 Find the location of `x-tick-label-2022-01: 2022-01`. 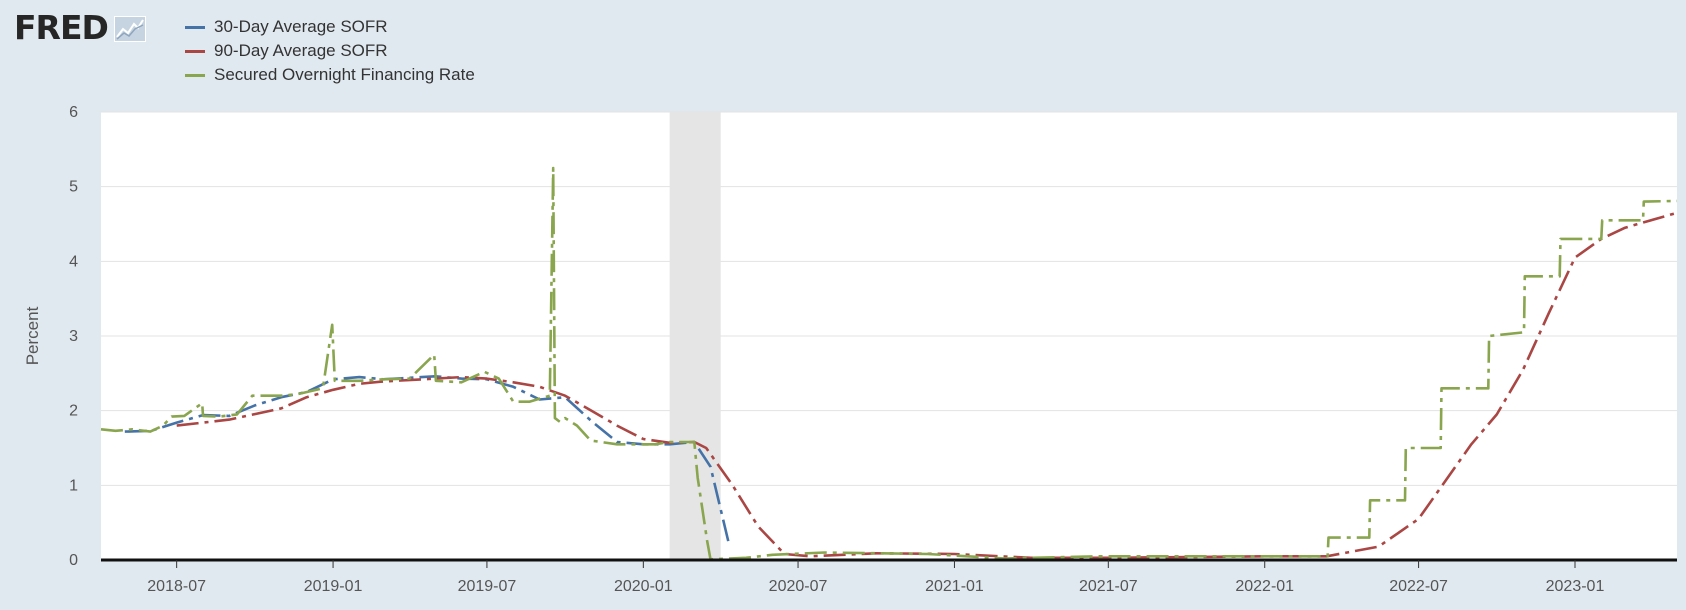

x-tick-label-2022-01: 2022-01 is located at coordinates (1264, 586).